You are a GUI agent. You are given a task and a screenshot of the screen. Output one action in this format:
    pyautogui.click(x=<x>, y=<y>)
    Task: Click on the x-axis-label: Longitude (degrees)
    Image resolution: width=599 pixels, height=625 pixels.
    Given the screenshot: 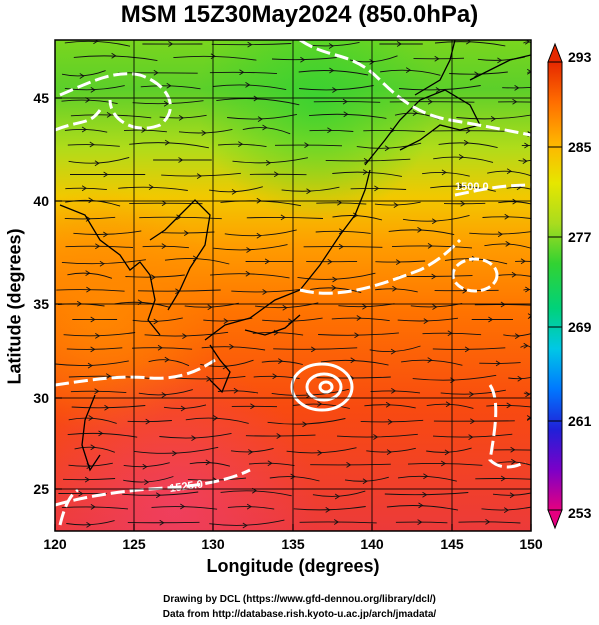 What is the action you would take?
    pyautogui.click(x=293, y=566)
    